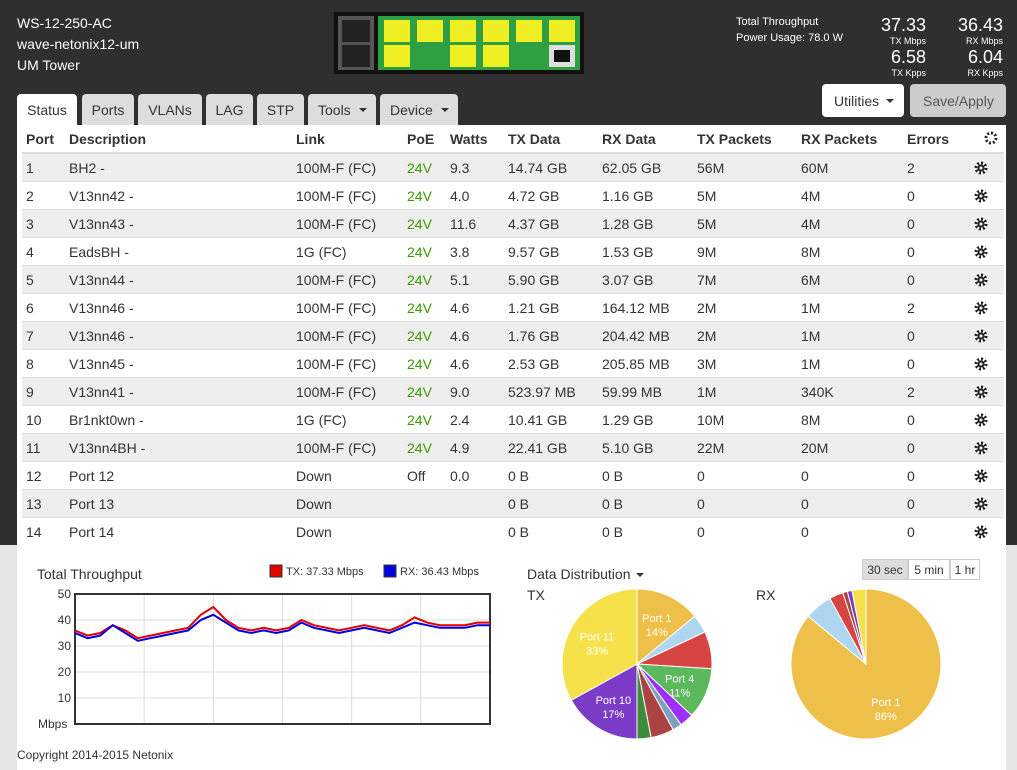  What do you see at coordinates (839, 139) in the screenshot?
I see `column-header: RX Packets` at bounding box center [839, 139].